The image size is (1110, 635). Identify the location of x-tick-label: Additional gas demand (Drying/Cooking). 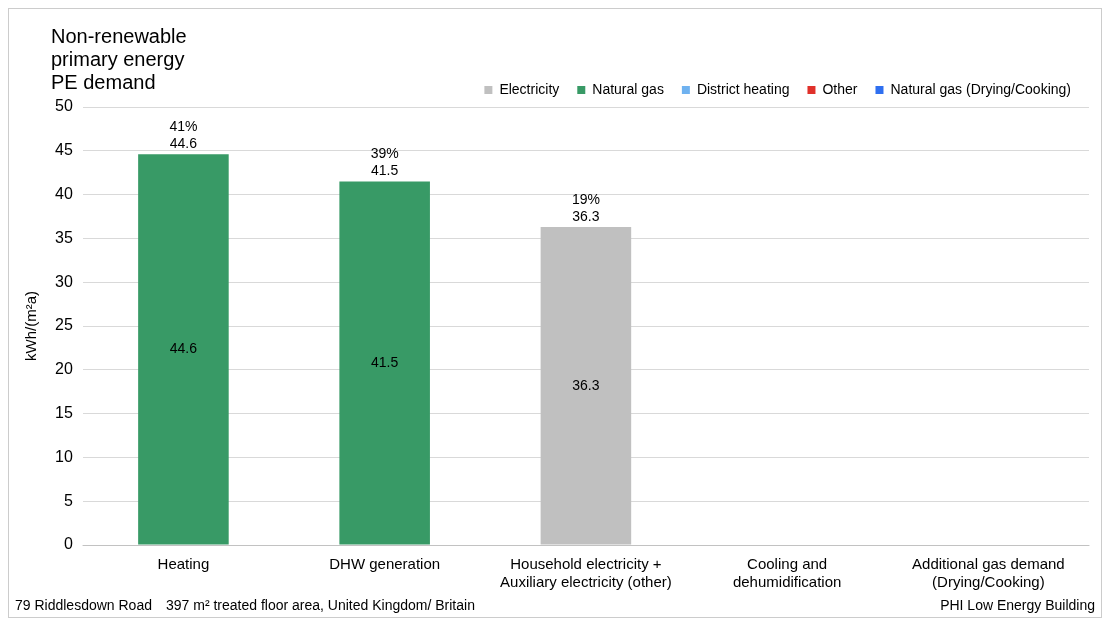
(988, 573).